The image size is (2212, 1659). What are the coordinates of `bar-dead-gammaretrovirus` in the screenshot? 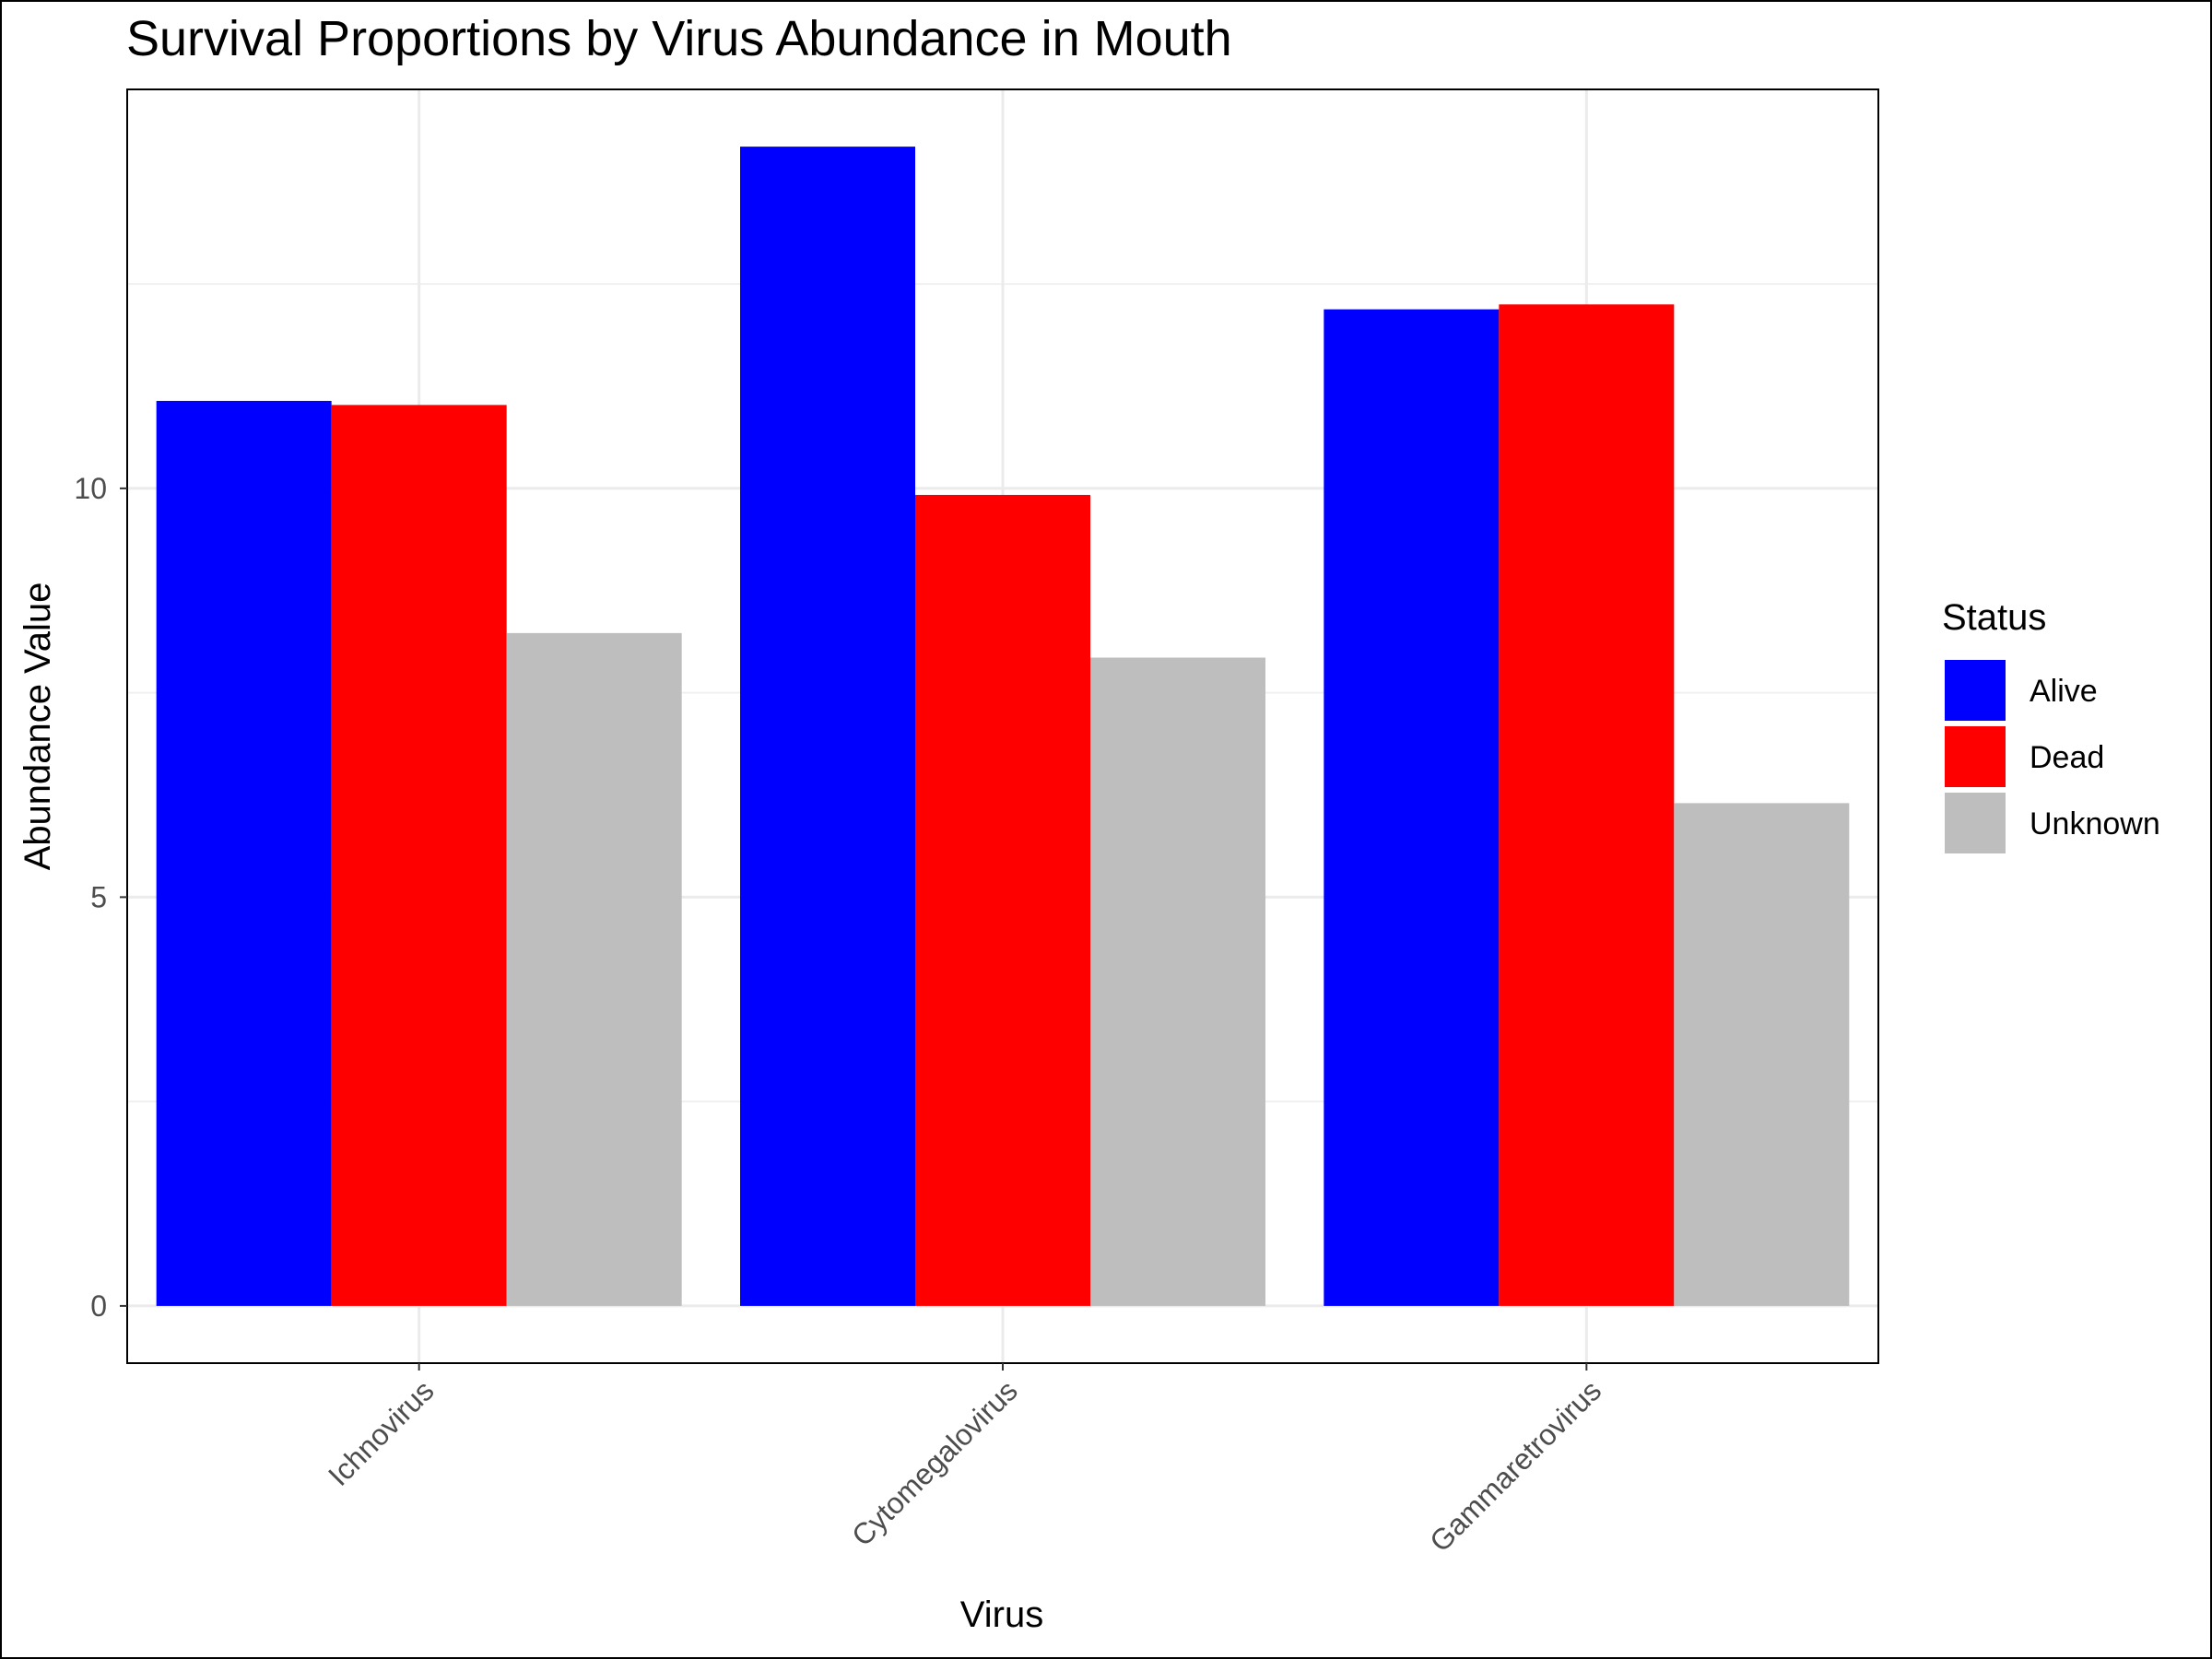 It's located at (1587, 805).